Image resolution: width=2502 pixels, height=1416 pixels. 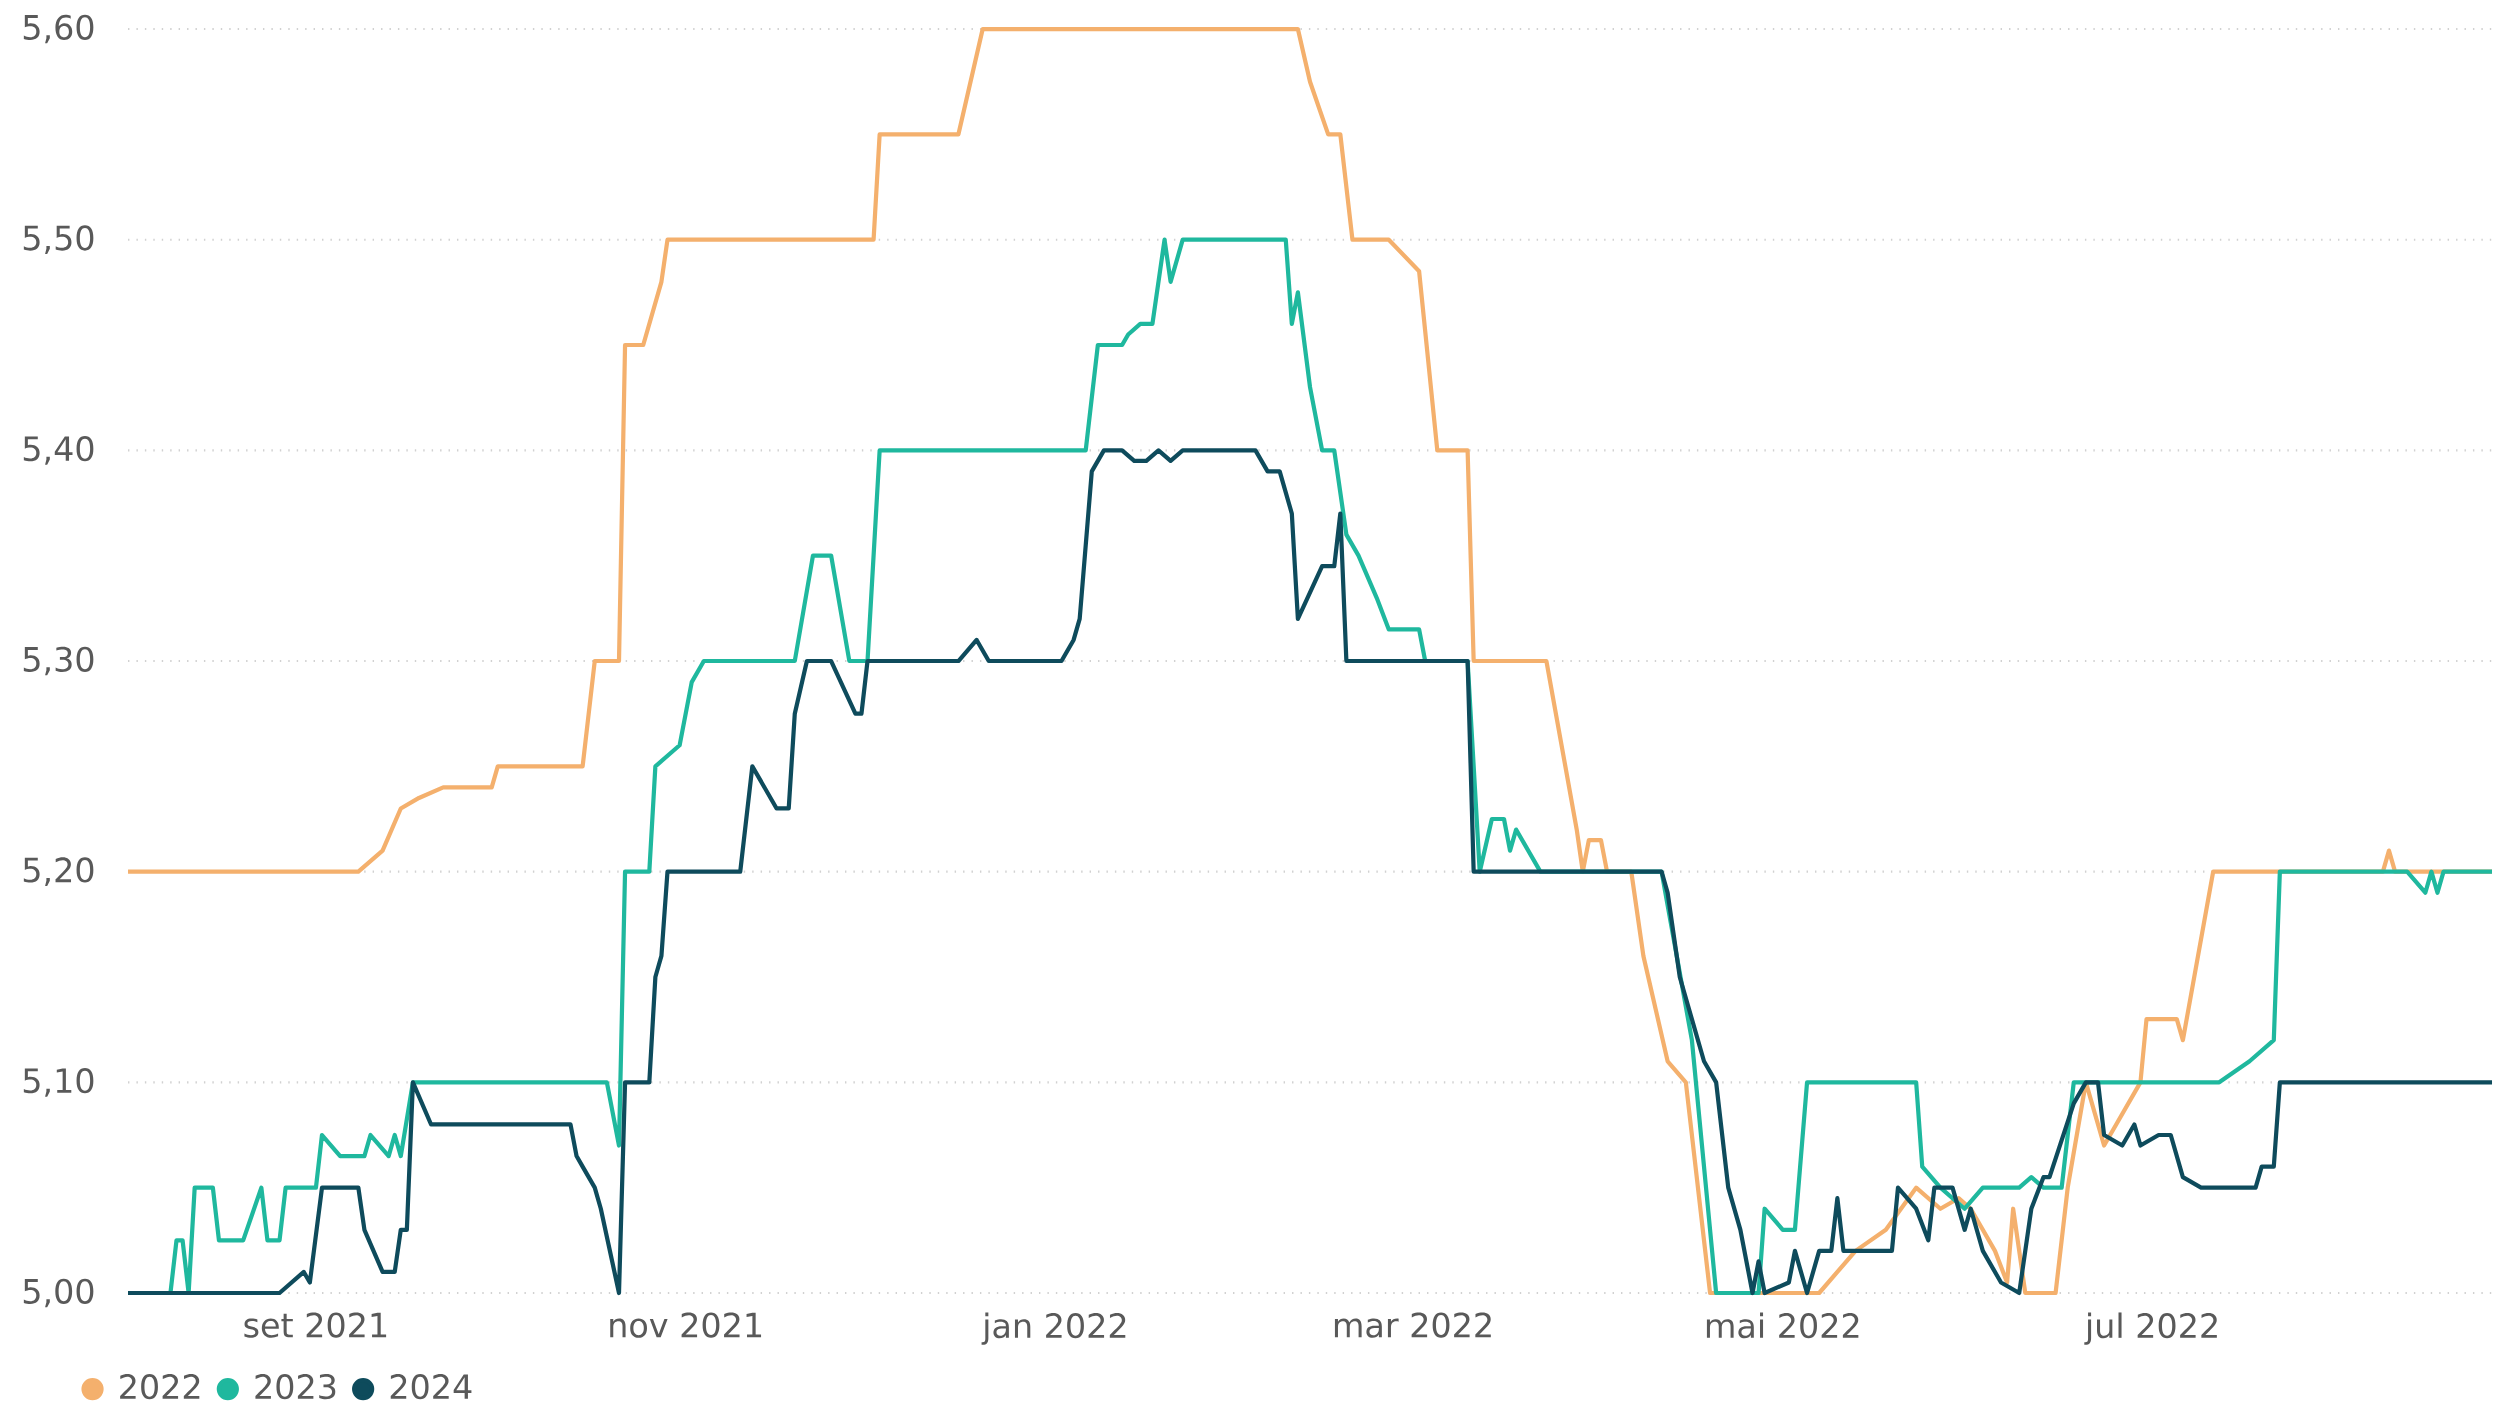 I want to click on x-tick-label: jan 2022, so click(x=1053, y=1328).